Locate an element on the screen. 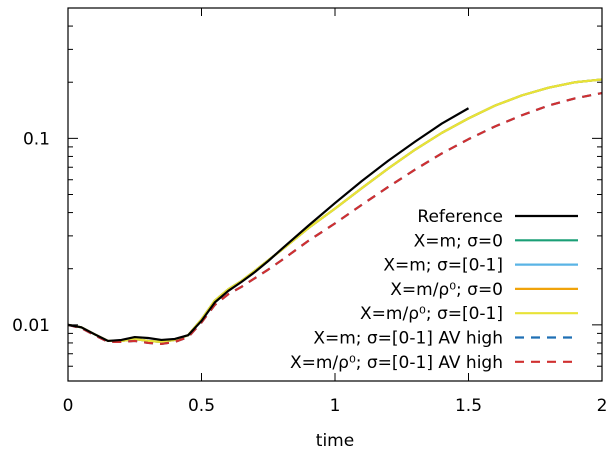  legend-label: X=m; σ=[0-1] is located at coordinates (443, 266).